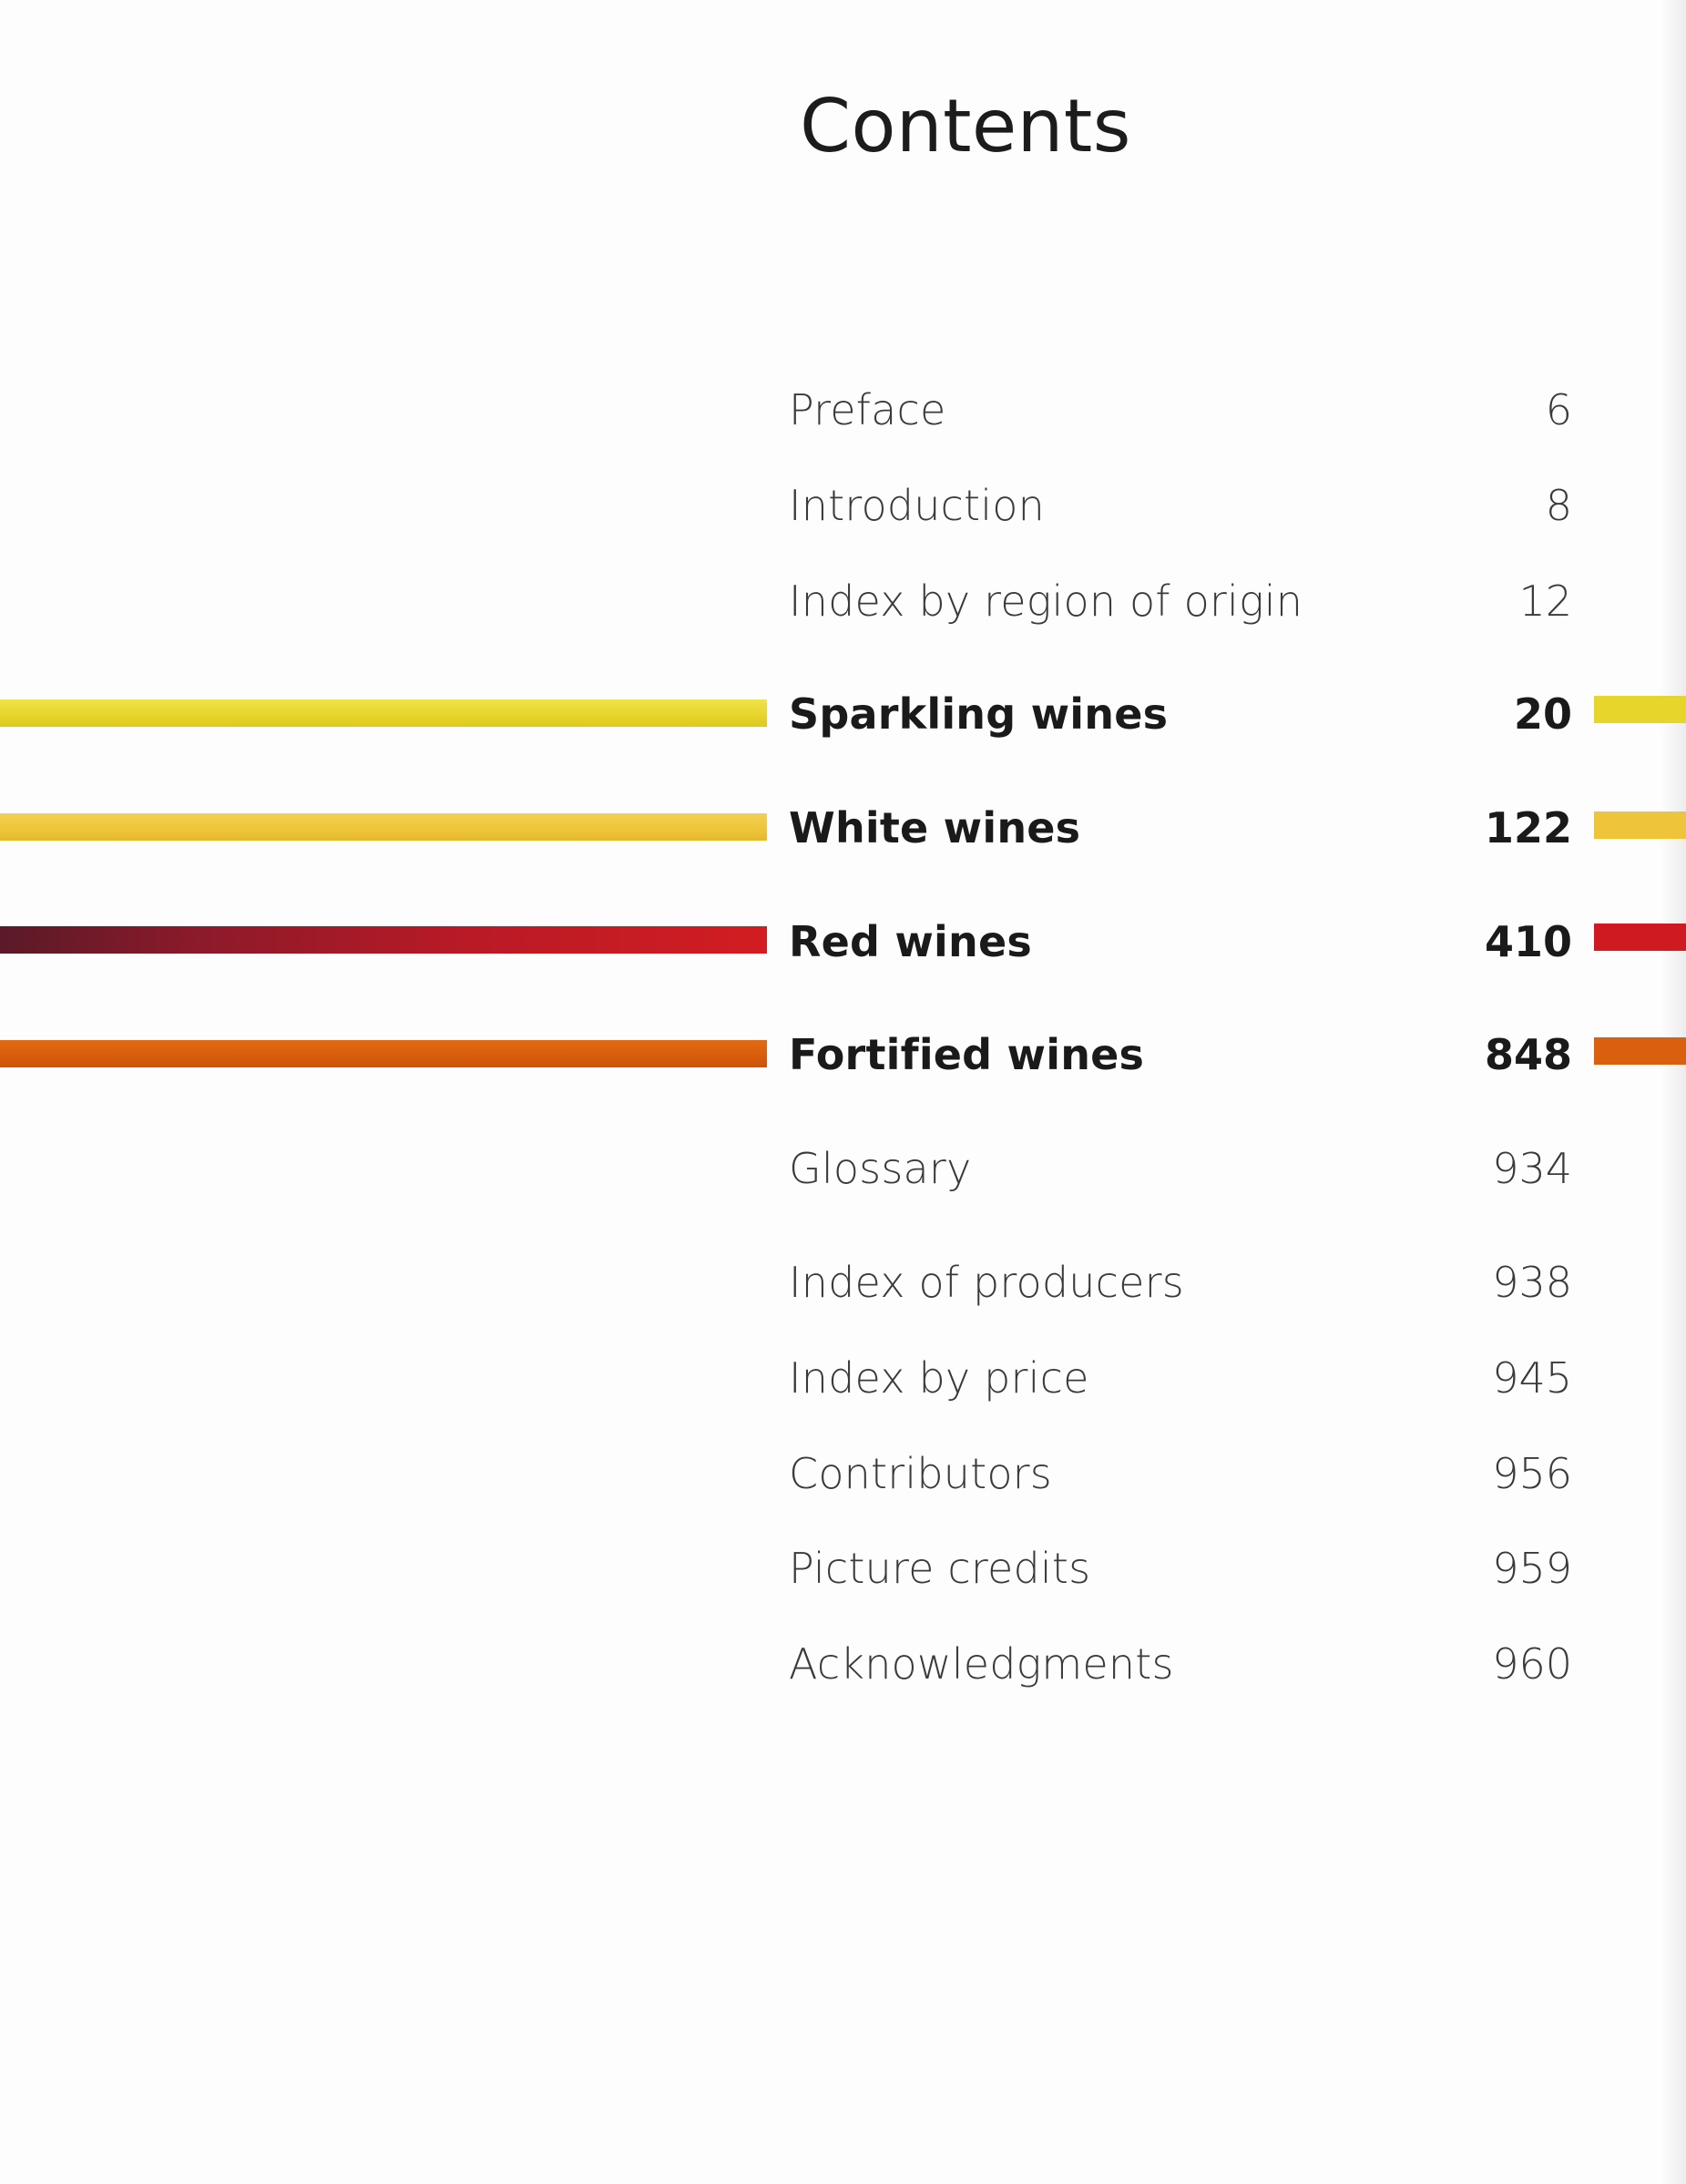 This screenshot has height=2184, width=1686. What do you see at coordinates (1532, 1283) in the screenshot?
I see `toc-entry-page: 938` at bounding box center [1532, 1283].